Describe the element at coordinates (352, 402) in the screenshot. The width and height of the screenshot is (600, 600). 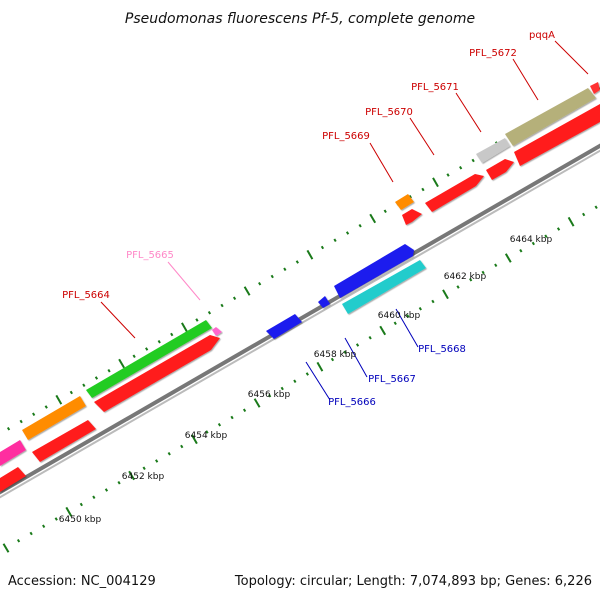
I see `gene-label-pfl5666: PFL_5666` at that location.